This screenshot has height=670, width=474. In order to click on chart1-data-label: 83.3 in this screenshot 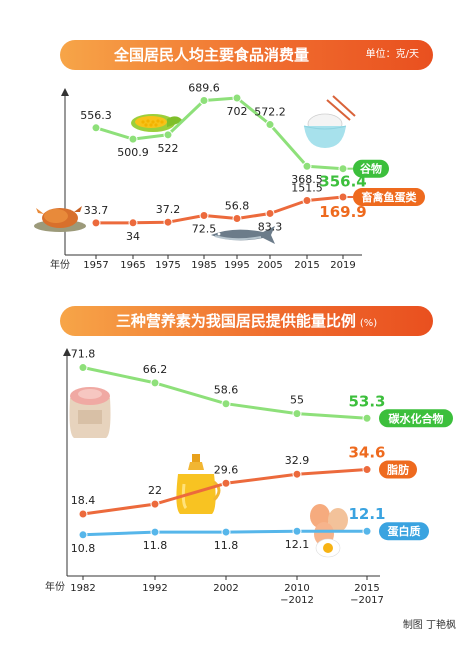, I will do `click(270, 226)`.